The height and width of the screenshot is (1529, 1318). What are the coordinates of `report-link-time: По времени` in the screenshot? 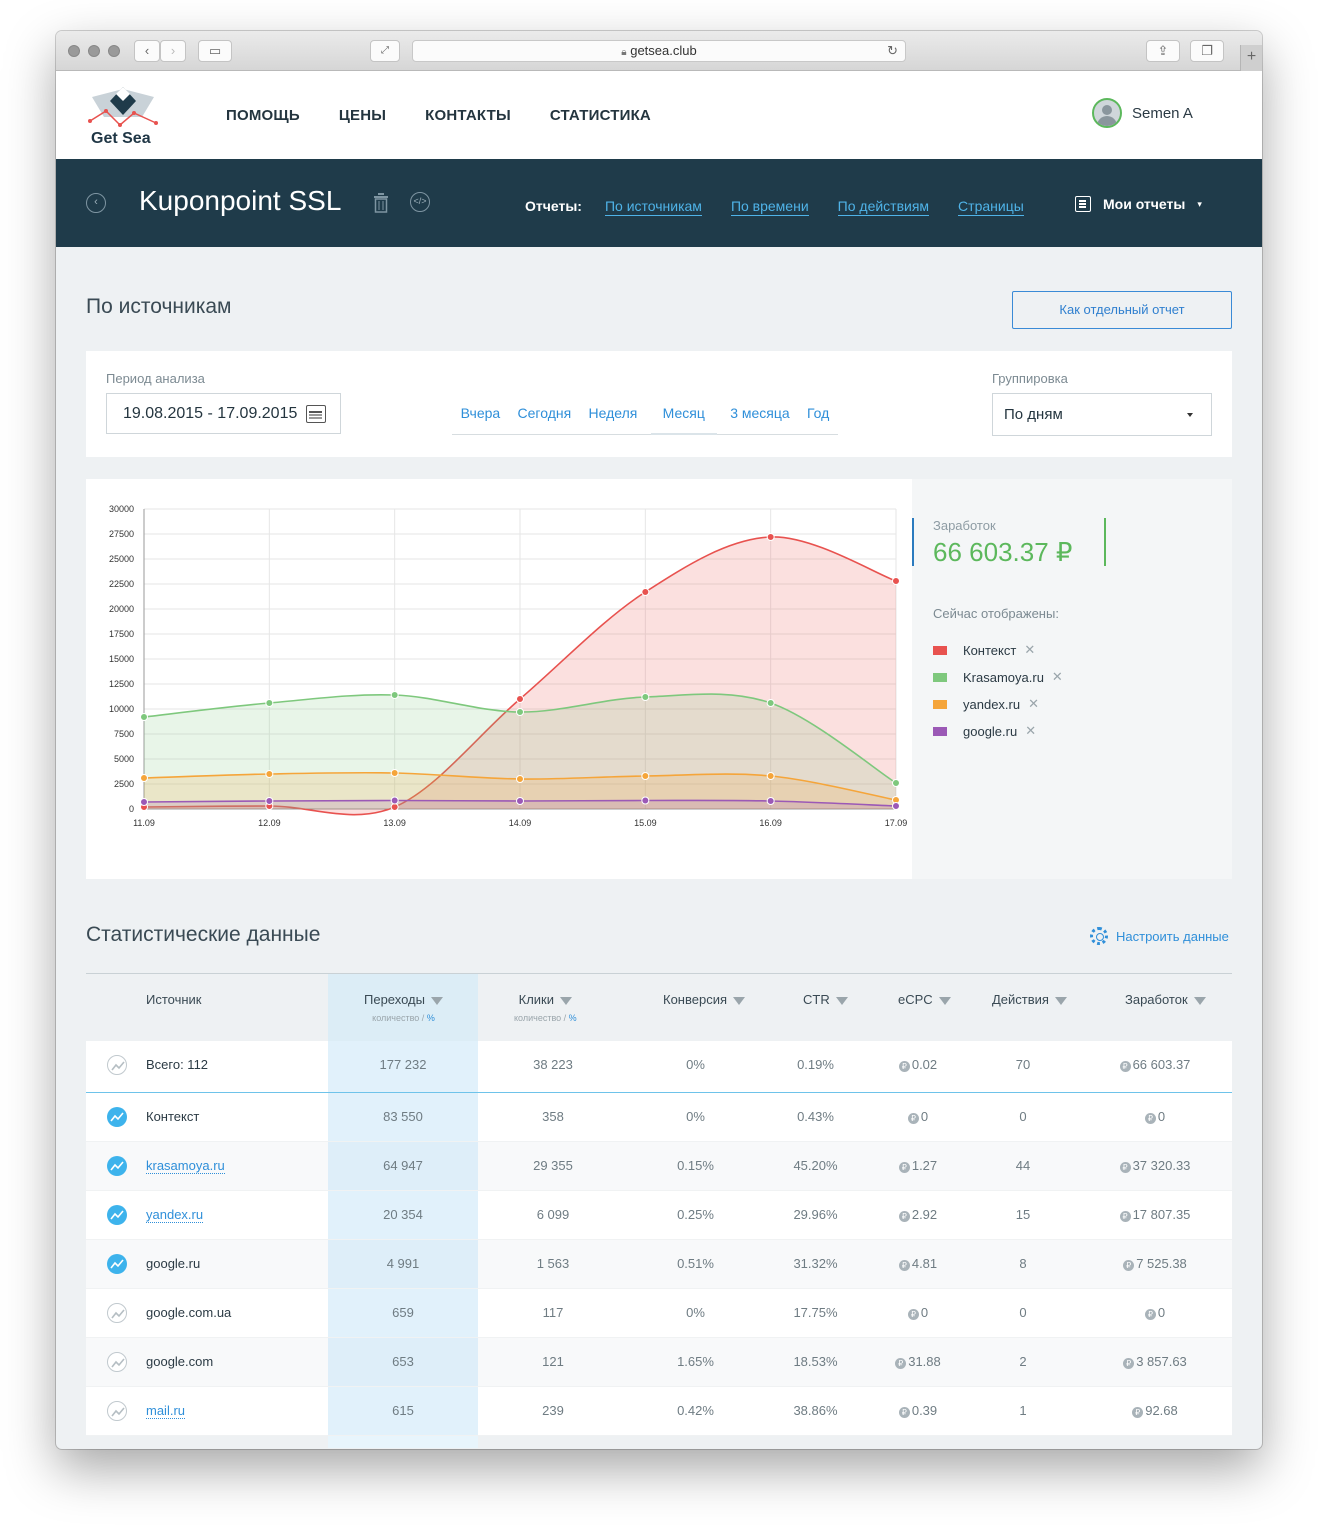 It's located at (769, 207).